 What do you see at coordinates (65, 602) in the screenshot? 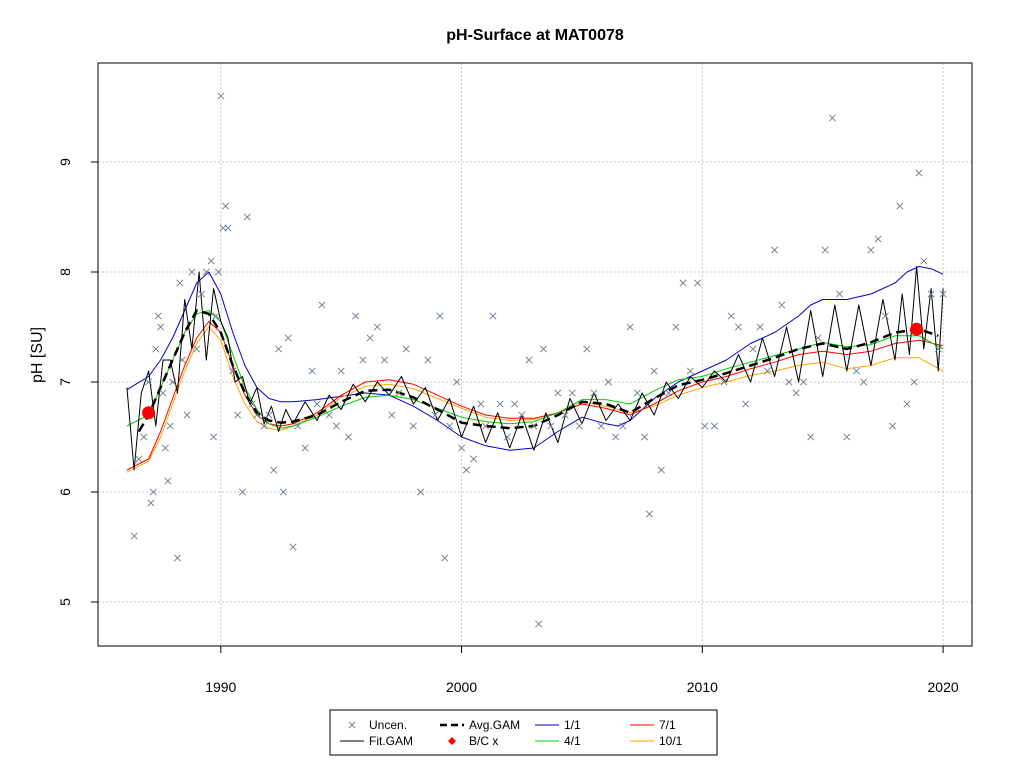
I see `y-tick-label: 5` at bounding box center [65, 602].